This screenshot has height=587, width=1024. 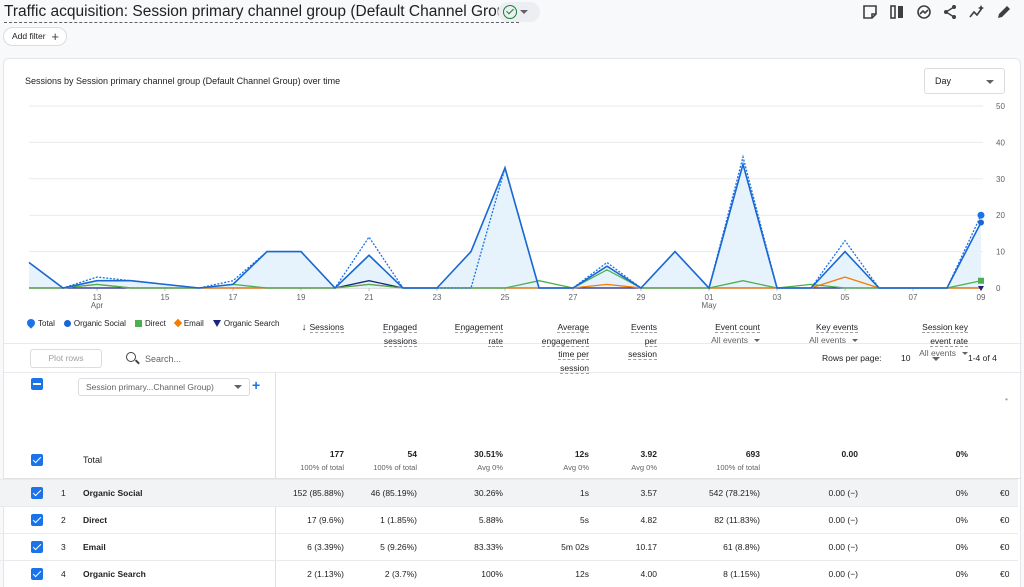 I want to click on column-header-2: Engaged sessions, so click(x=362, y=334).